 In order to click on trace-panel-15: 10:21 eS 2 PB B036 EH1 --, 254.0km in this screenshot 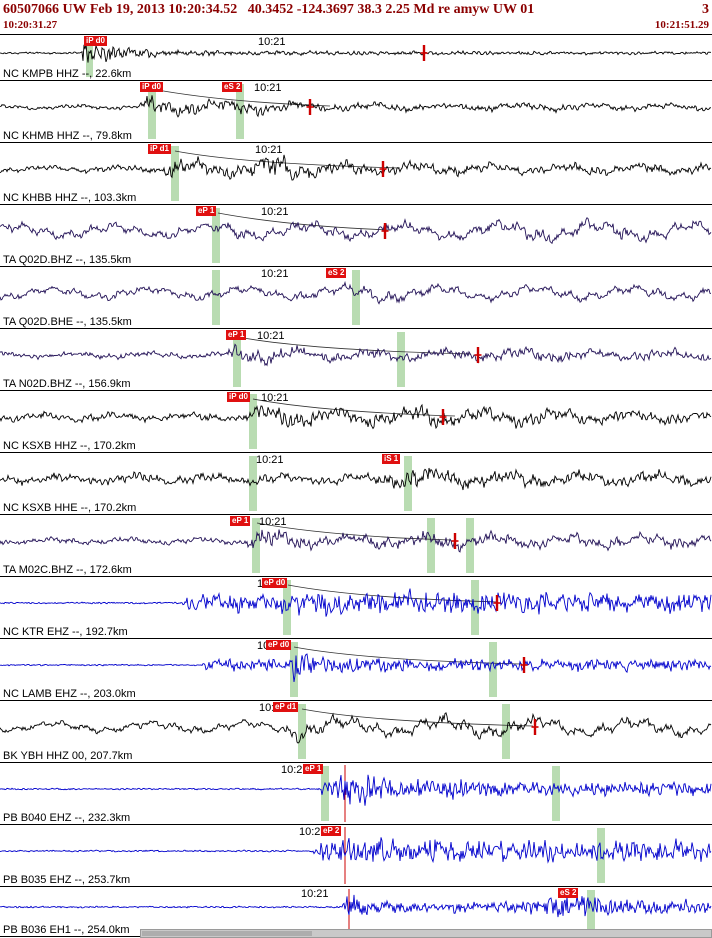, I will do `click(356, 912)`.